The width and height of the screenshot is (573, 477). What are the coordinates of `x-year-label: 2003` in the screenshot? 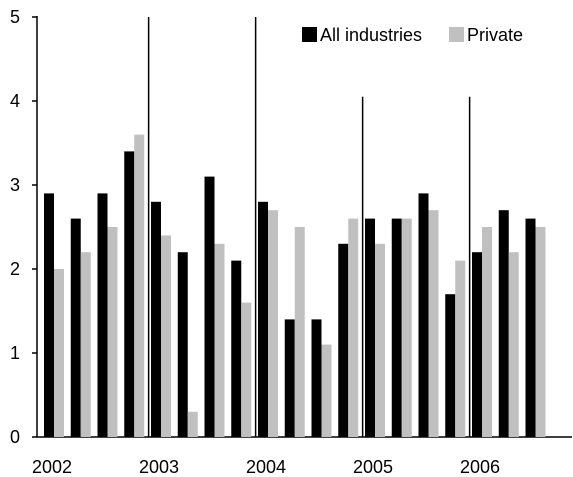 It's located at (159, 467).